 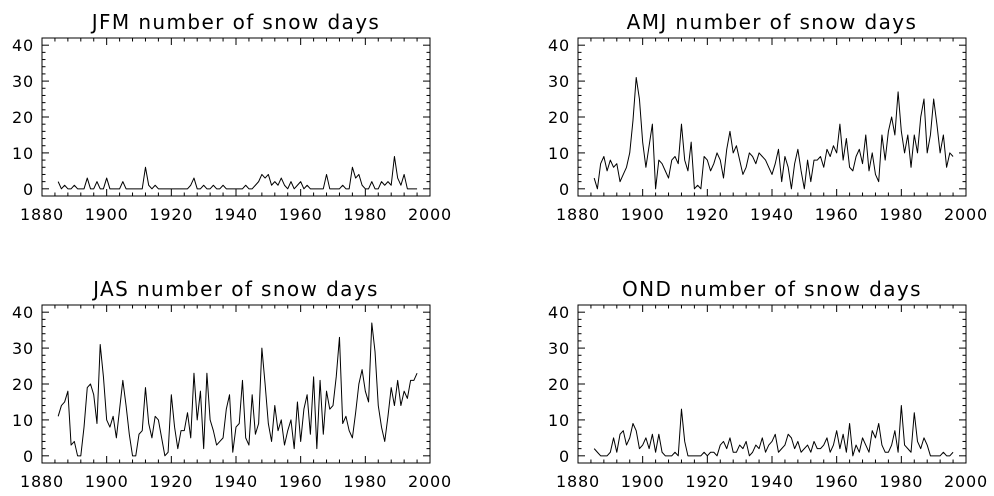 What do you see at coordinates (236, 481) in the screenshot?
I see `panel-jas-x-tick-label: 1940` at bounding box center [236, 481].